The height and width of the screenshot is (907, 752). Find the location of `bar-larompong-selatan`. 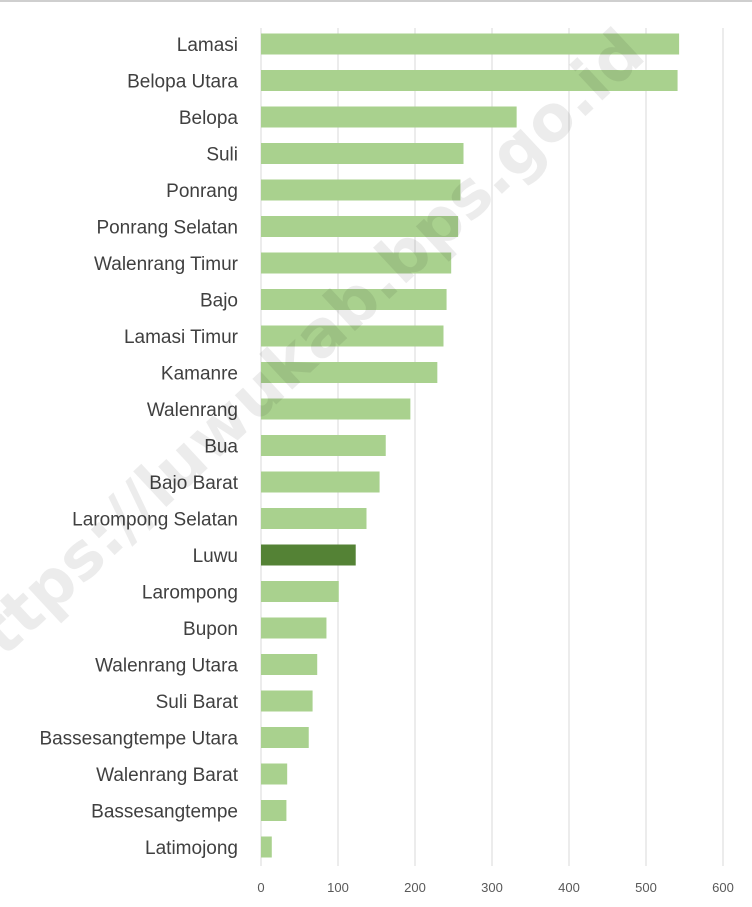

bar-larompong-selatan is located at coordinates (314, 518).